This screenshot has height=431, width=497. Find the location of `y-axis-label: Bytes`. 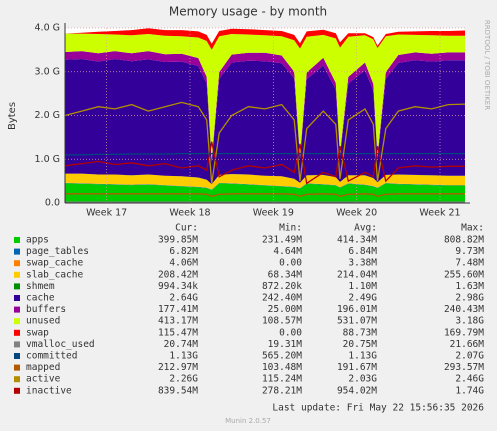

y-axis-label: Bytes is located at coordinates (12, 116).